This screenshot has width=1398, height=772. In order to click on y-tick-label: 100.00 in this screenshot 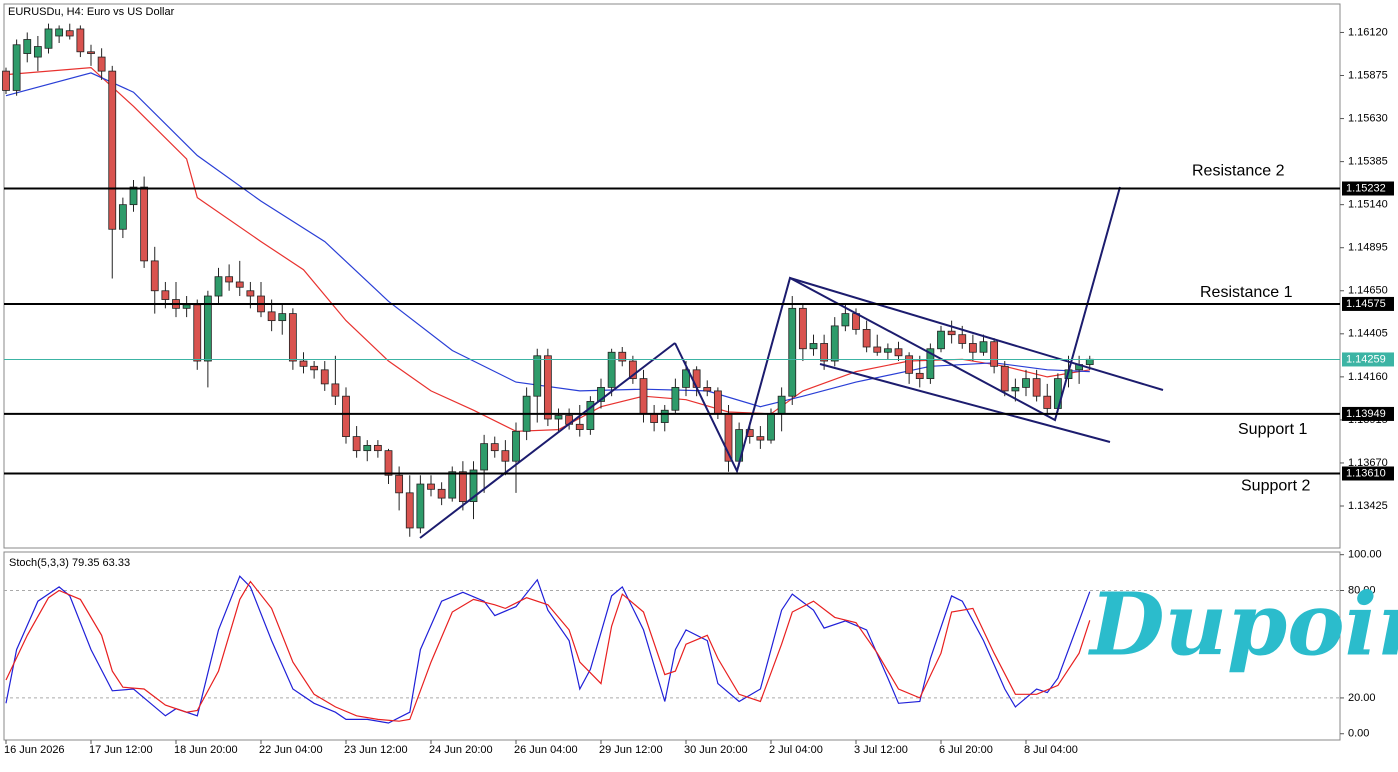, I will do `click(1365, 555)`.